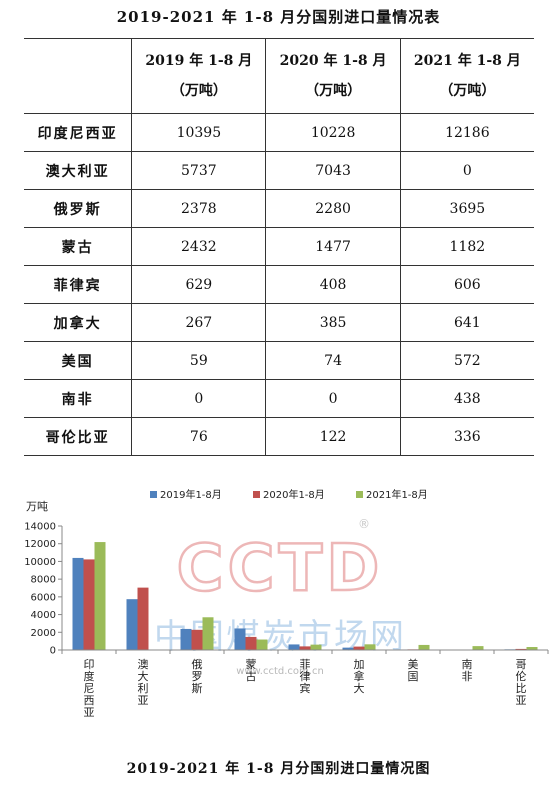  Describe the element at coordinates (466, 360) in the screenshot. I see `cell-2021: 572` at that location.